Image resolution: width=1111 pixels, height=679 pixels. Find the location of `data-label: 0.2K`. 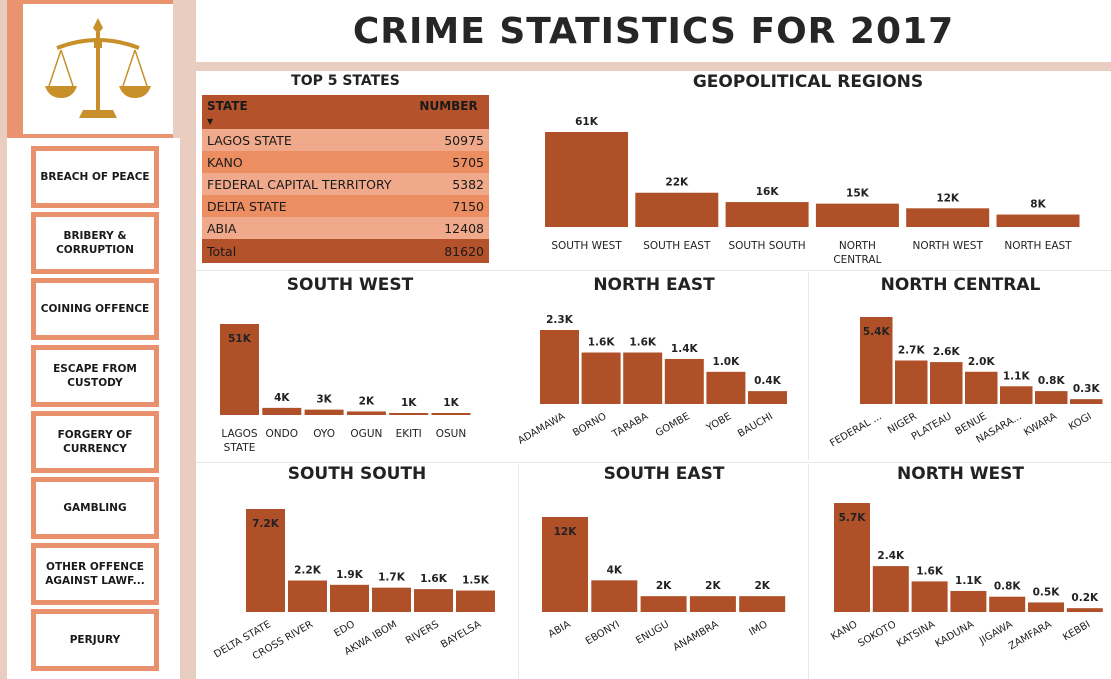

data-label: 0.2K is located at coordinates (1085, 598).